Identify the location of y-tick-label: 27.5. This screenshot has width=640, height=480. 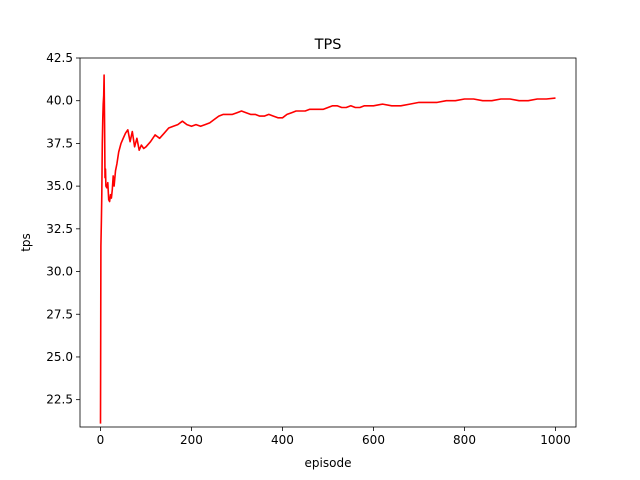
(59, 314).